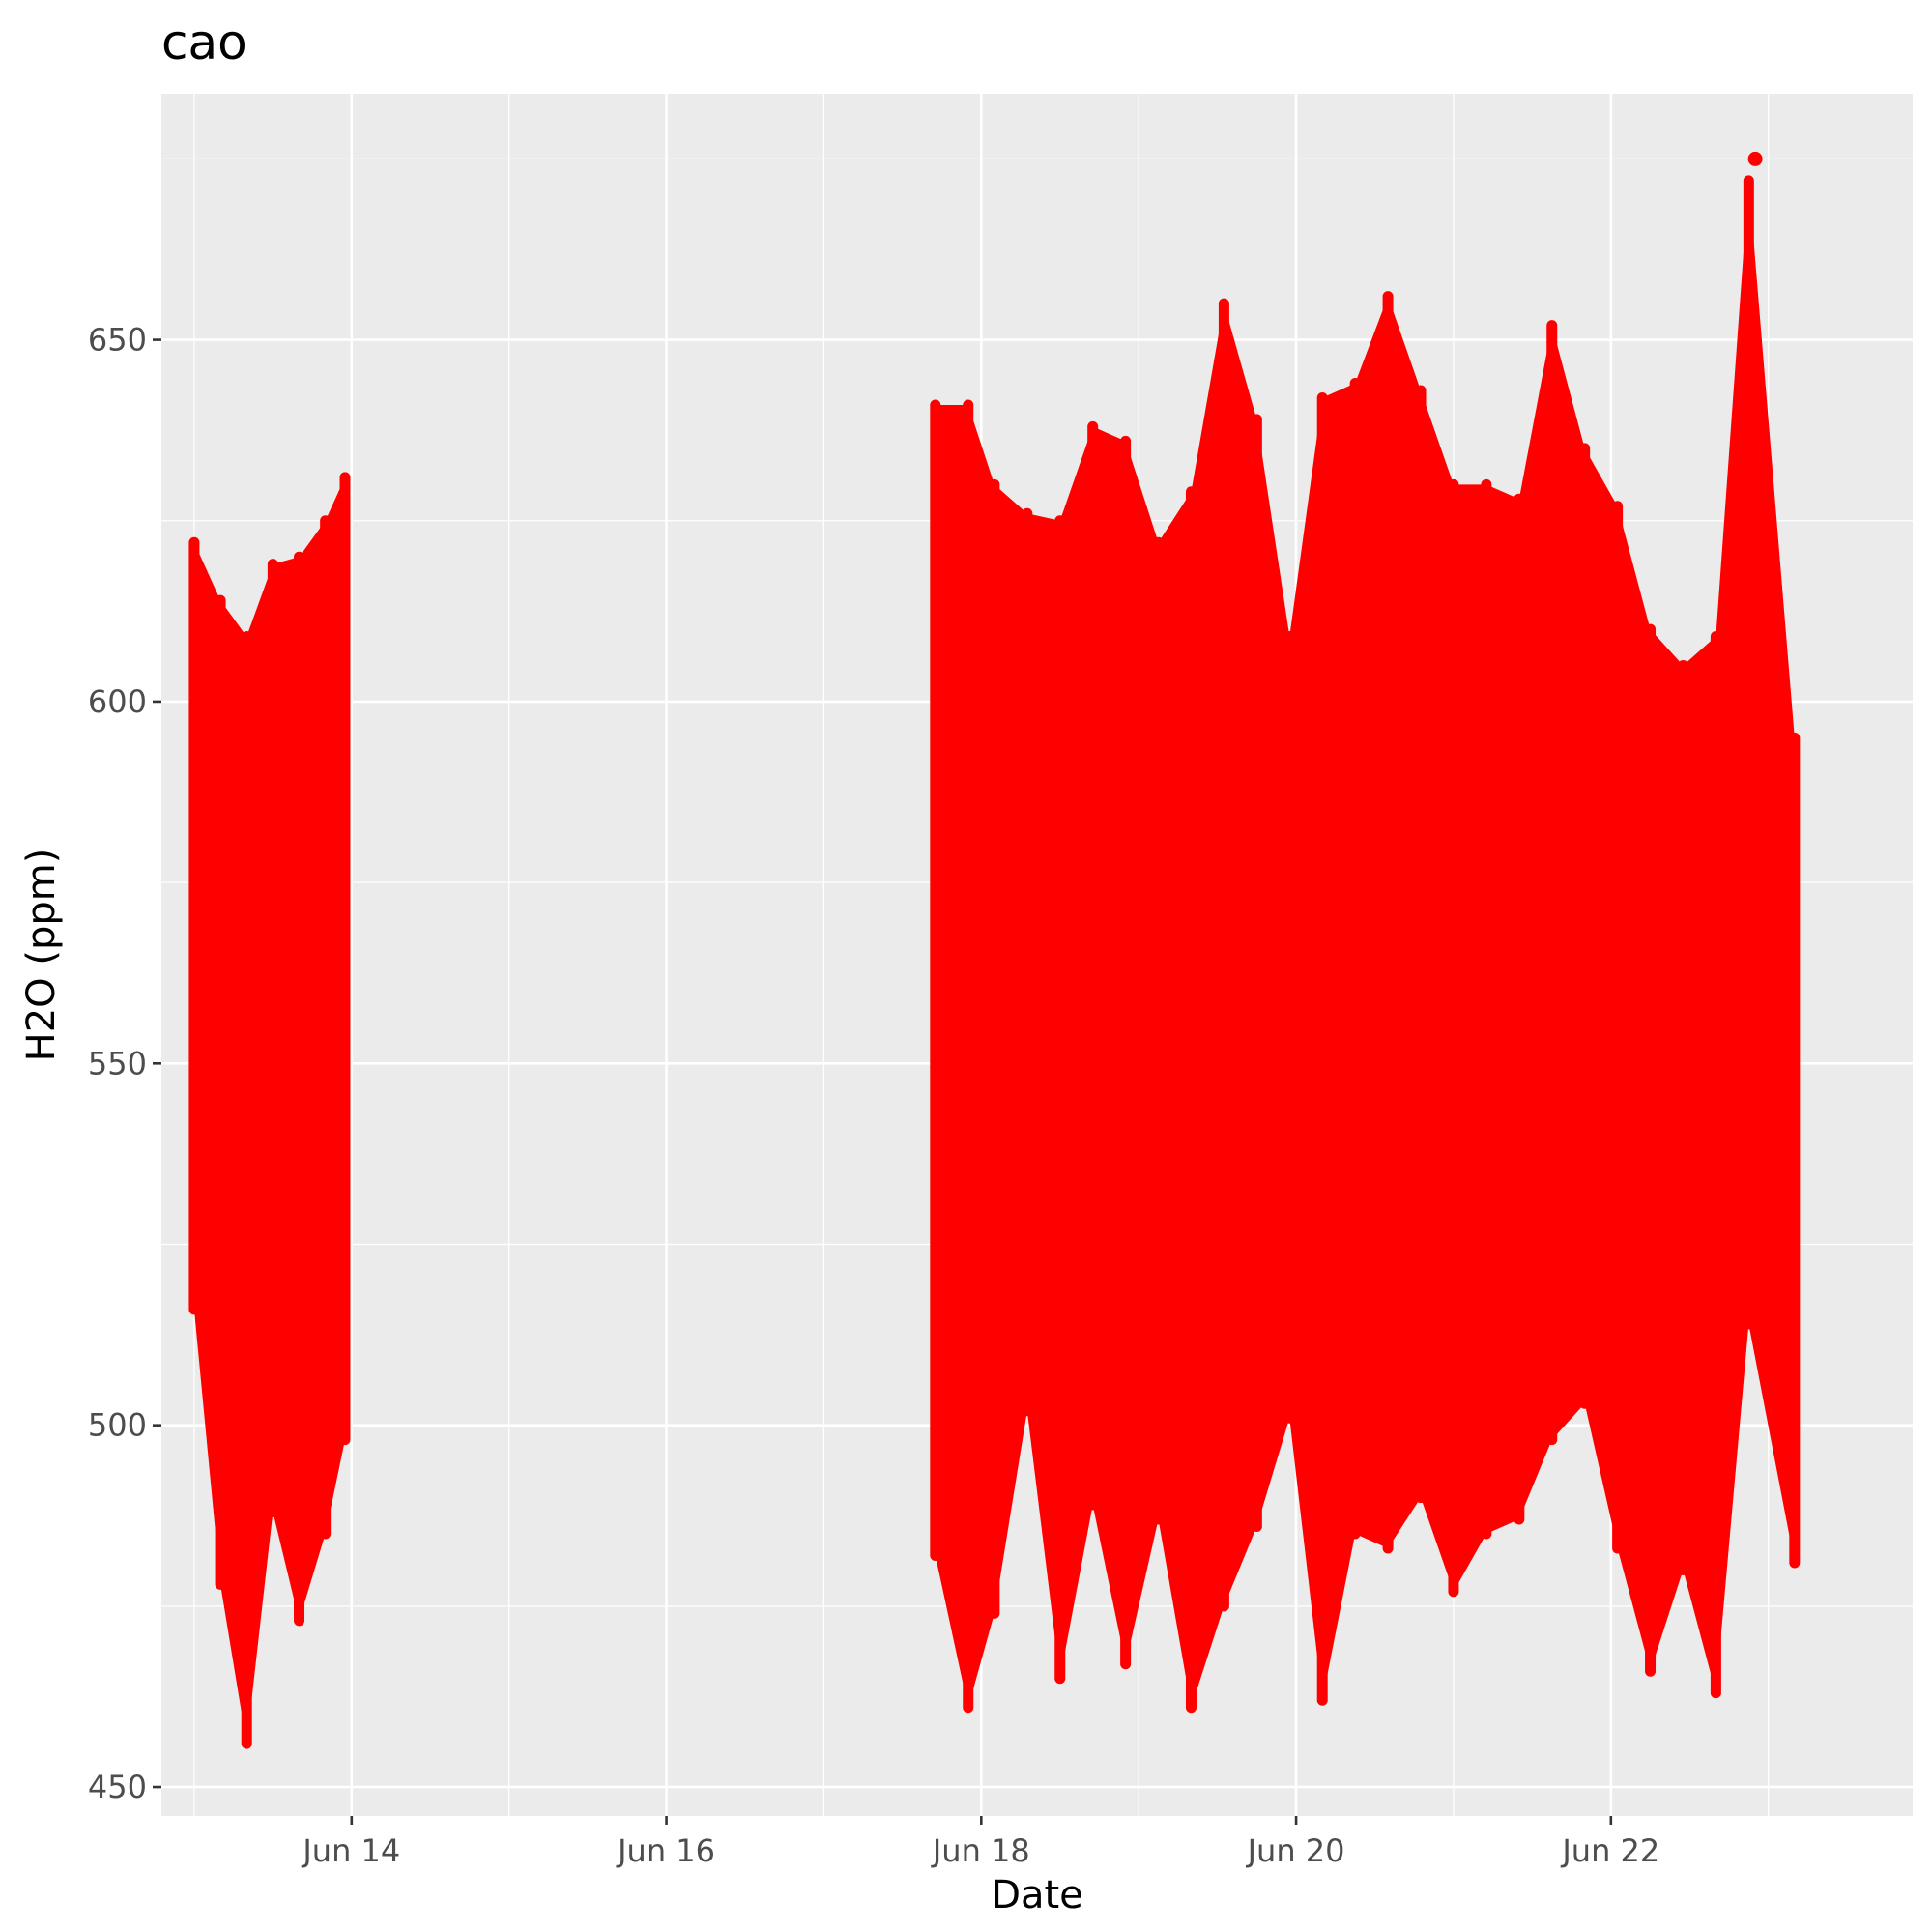 This screenshot has height=1932, width=1932. I want to click on y-axis-title: H2O (ppm), so click(41, 955).